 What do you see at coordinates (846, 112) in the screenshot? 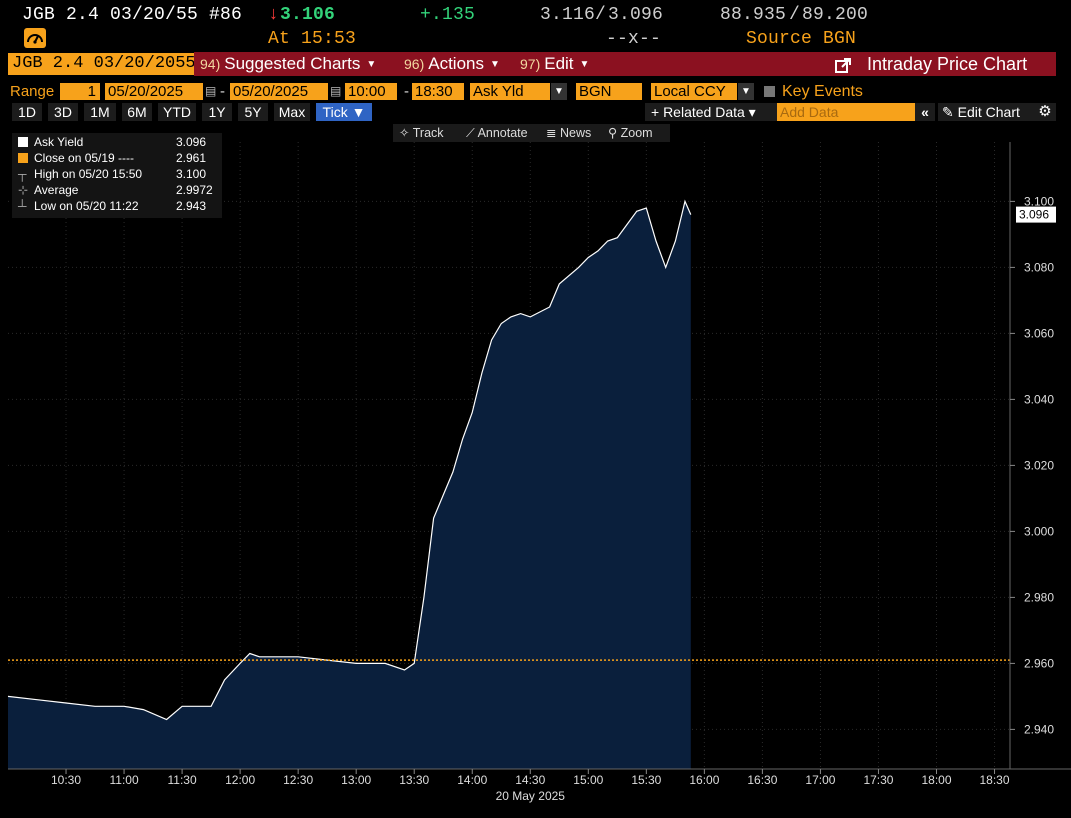
I see `add-data-input: Add Data` at bounding box center [846, 112].